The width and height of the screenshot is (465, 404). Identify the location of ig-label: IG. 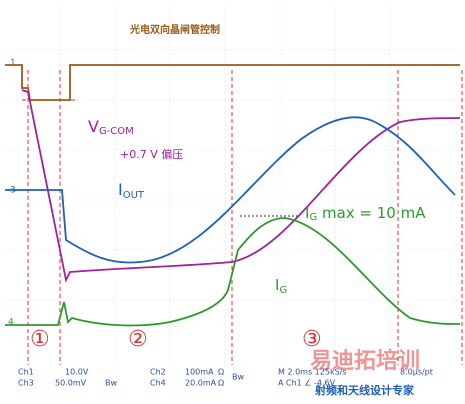
(281, 286).